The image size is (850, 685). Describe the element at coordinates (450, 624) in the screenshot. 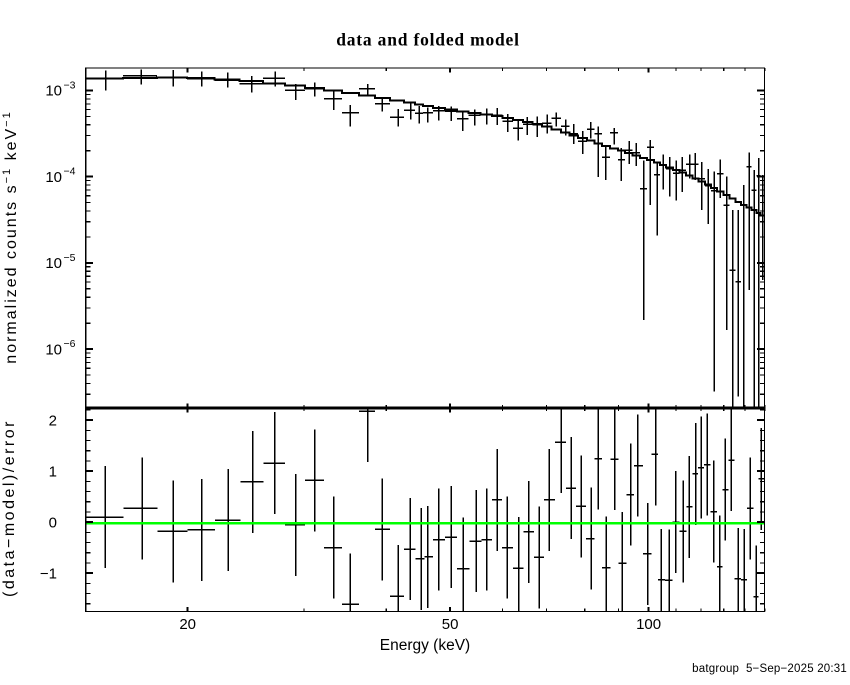

I see `svg-text: 50` at that location.